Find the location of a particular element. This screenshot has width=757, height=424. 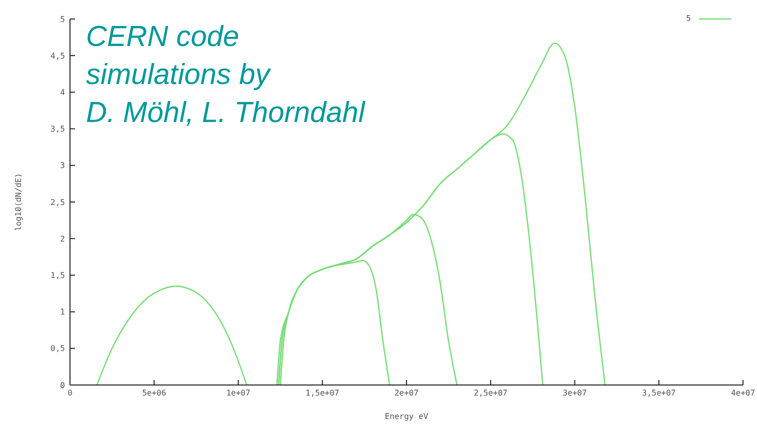

y-axis-title: log10(dN/dE) is located at coordinates (18, 202).